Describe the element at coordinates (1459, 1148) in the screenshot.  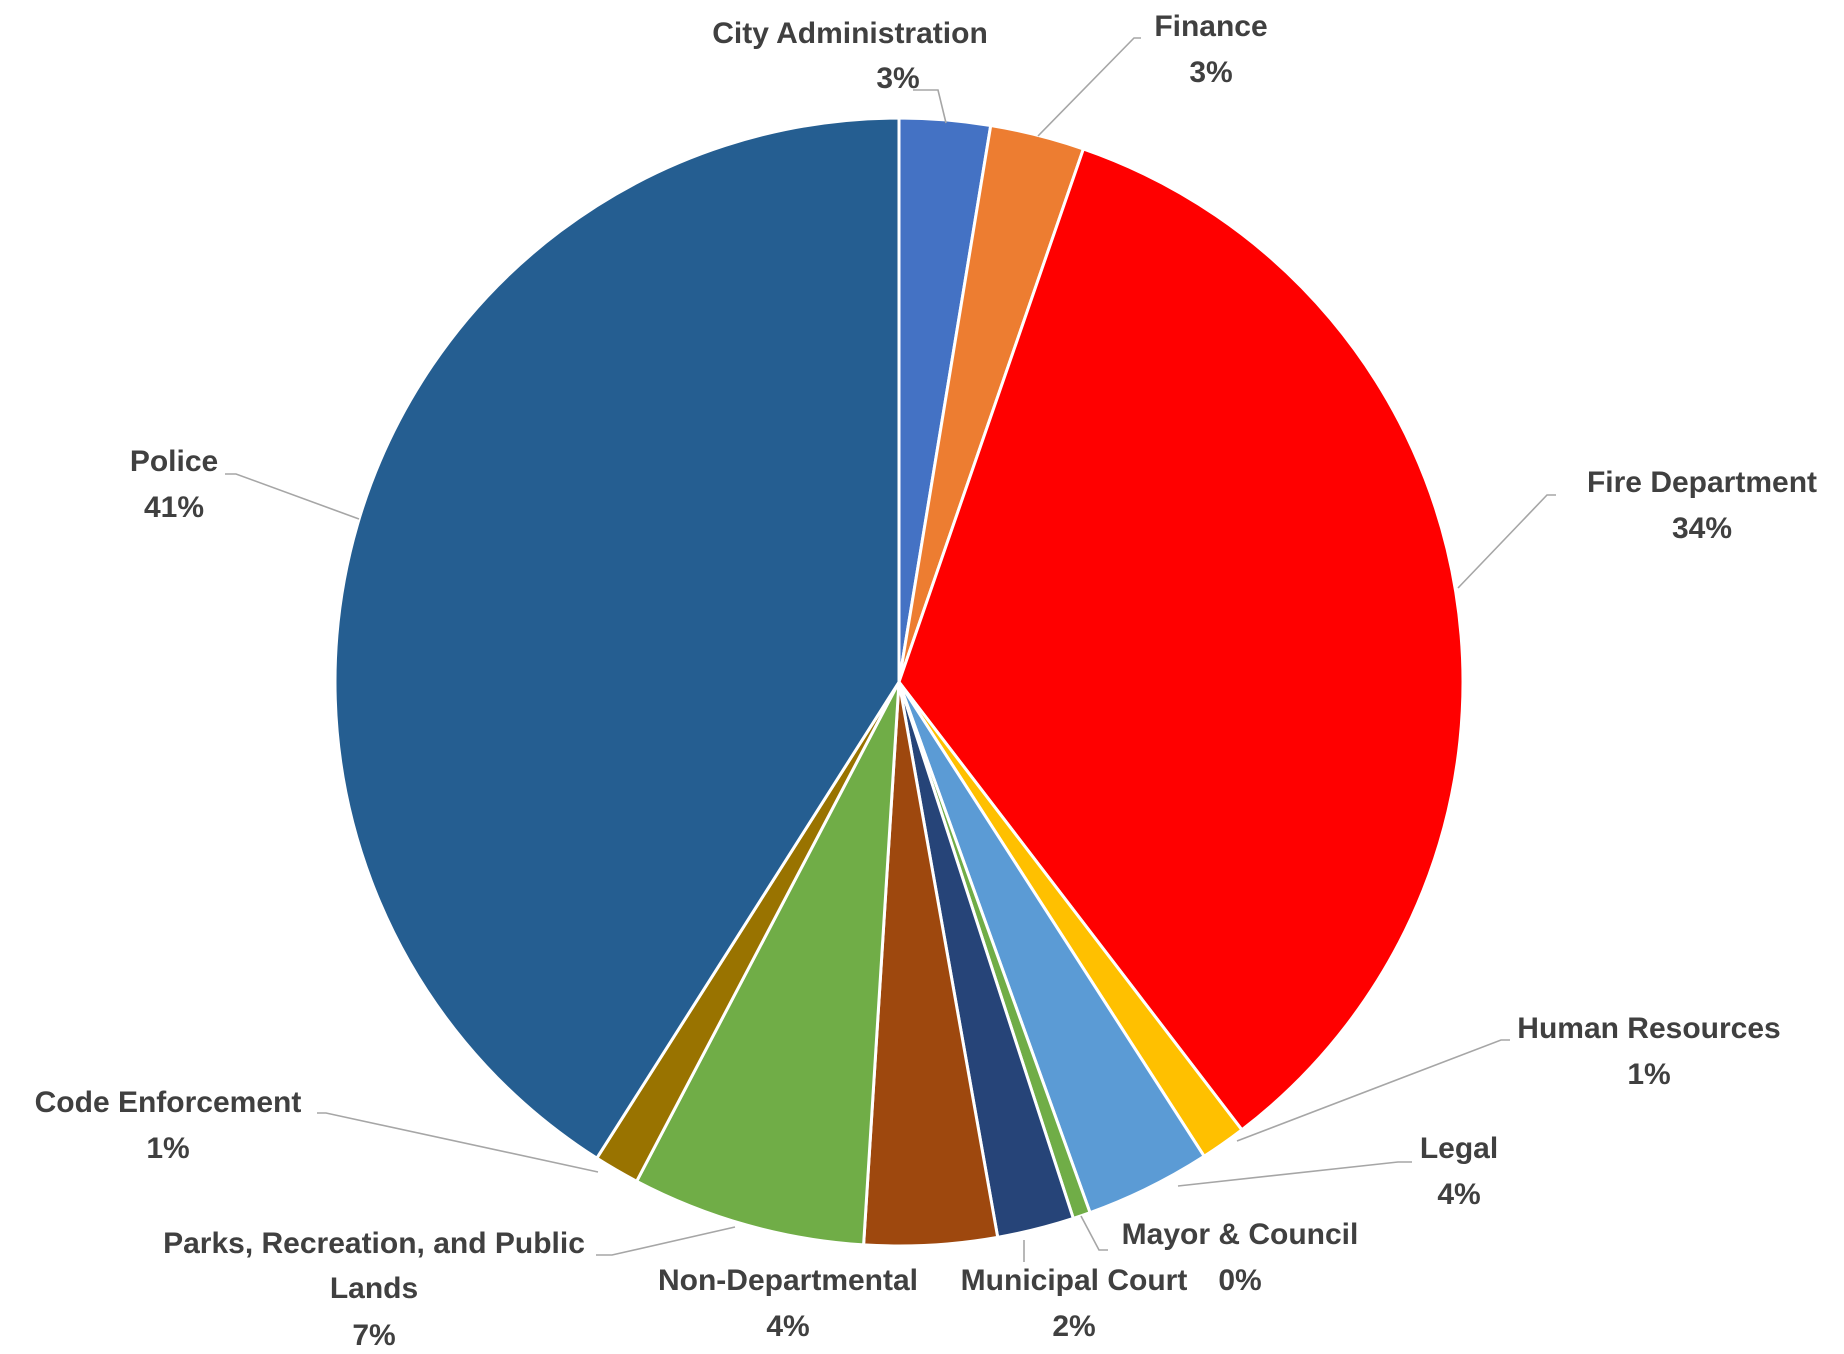
I see `slice-label-legal: Legal` at that location.